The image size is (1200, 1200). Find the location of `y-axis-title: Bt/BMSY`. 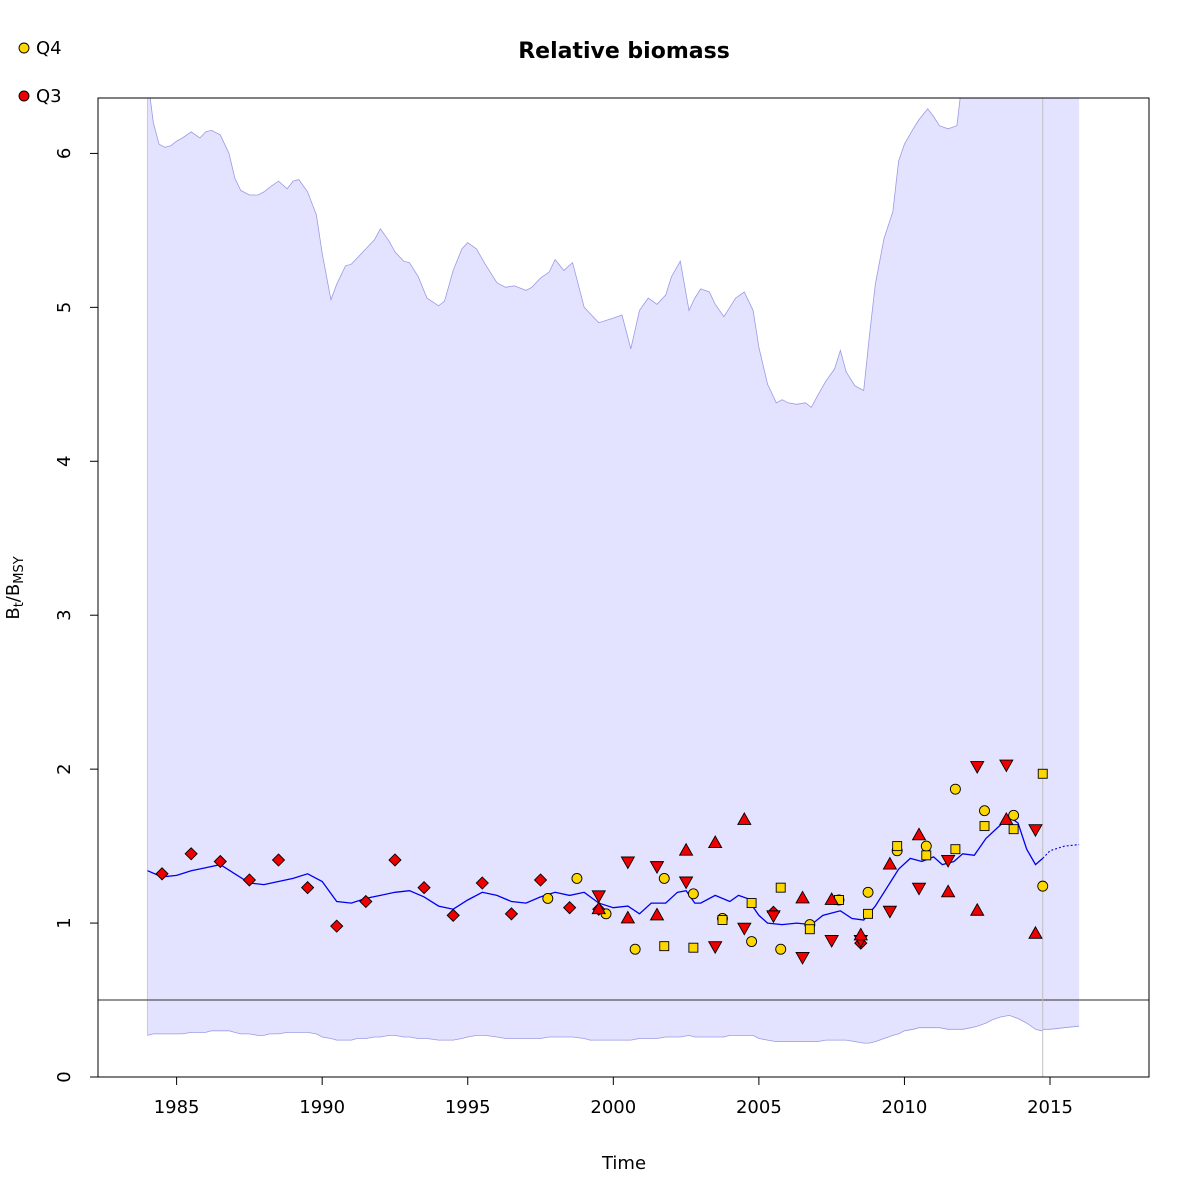

y-axis-title: Bt/BMSY is located at coordinates (15, 587).